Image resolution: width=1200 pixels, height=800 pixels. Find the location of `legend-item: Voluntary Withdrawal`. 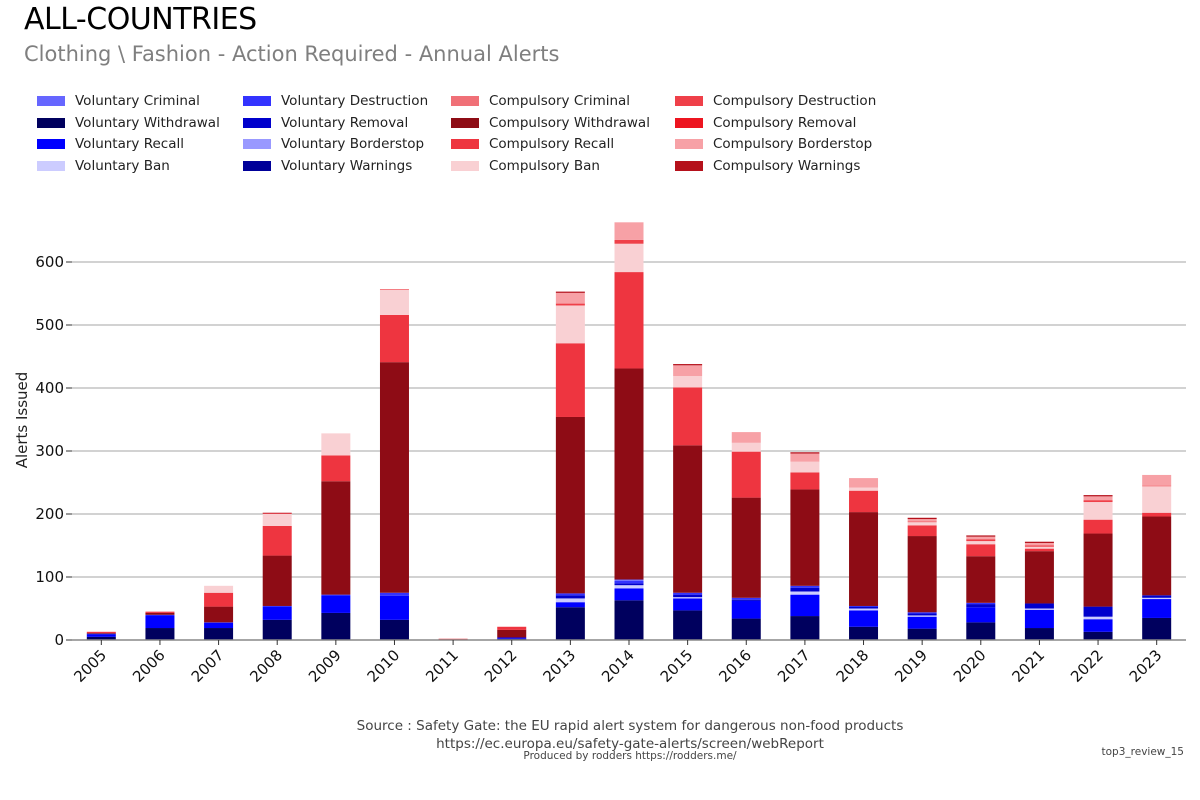

legend-item: Voluntary Withdrawal is located at coordinates (140, 123).